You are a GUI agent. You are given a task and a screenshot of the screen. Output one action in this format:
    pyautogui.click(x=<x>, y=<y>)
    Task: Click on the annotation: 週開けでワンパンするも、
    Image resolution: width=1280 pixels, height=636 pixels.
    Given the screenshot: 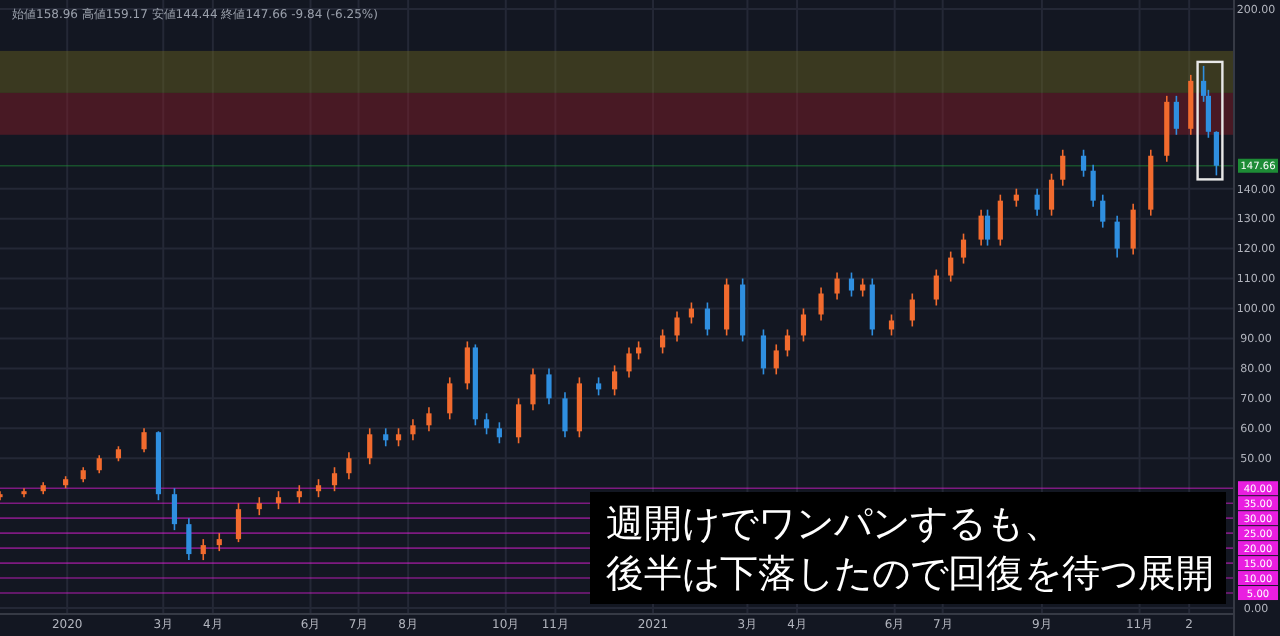 What is the action you would take?
    pyautogui.click(x=834, y=524)
    